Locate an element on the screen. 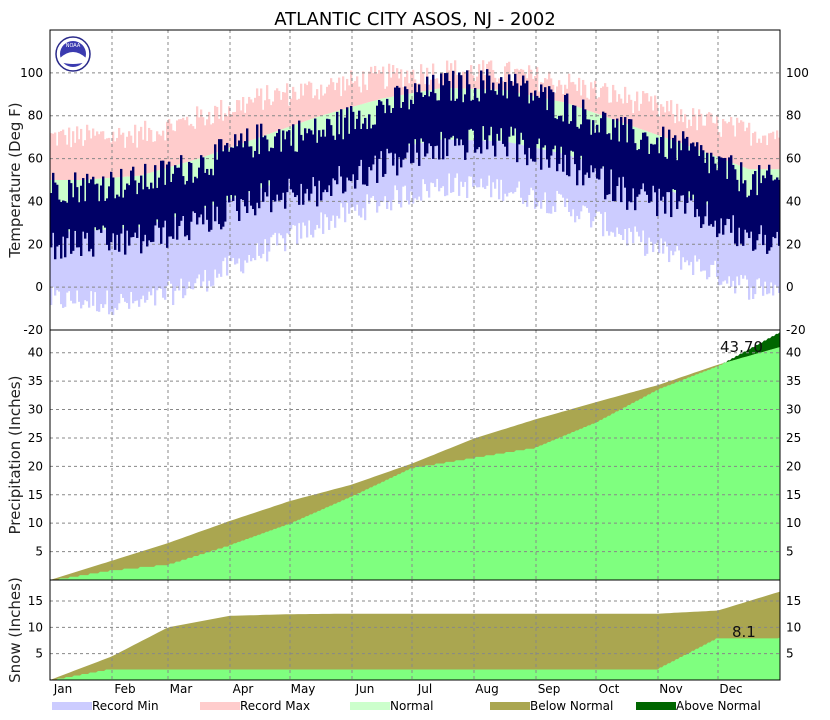 The image size is (830, 720). y-tick-label-left: 10 is located at coordinates (35, 523).